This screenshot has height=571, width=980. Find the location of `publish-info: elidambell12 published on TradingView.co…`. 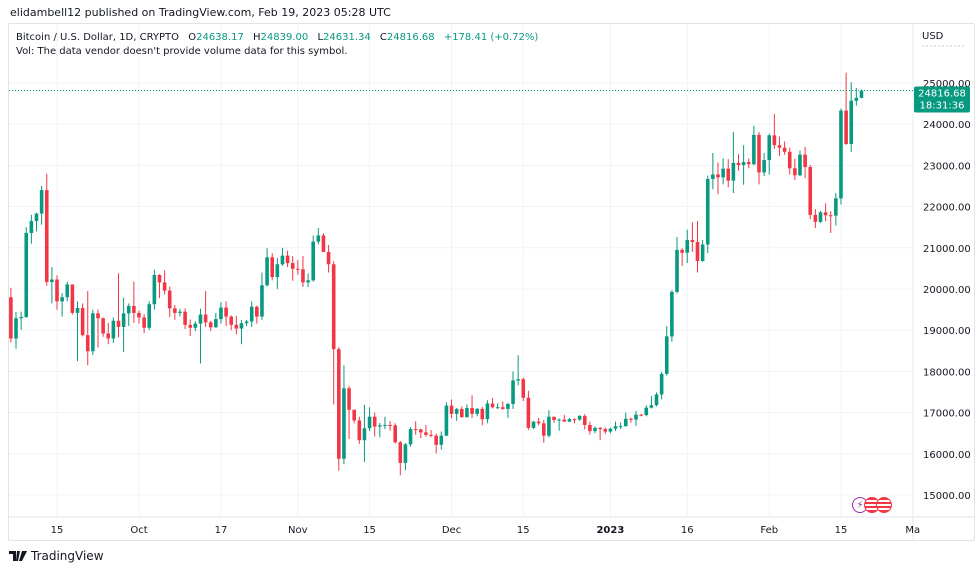

publish-info: elidambell12 published on TradingView.co… is located at coordinates (200, 12).